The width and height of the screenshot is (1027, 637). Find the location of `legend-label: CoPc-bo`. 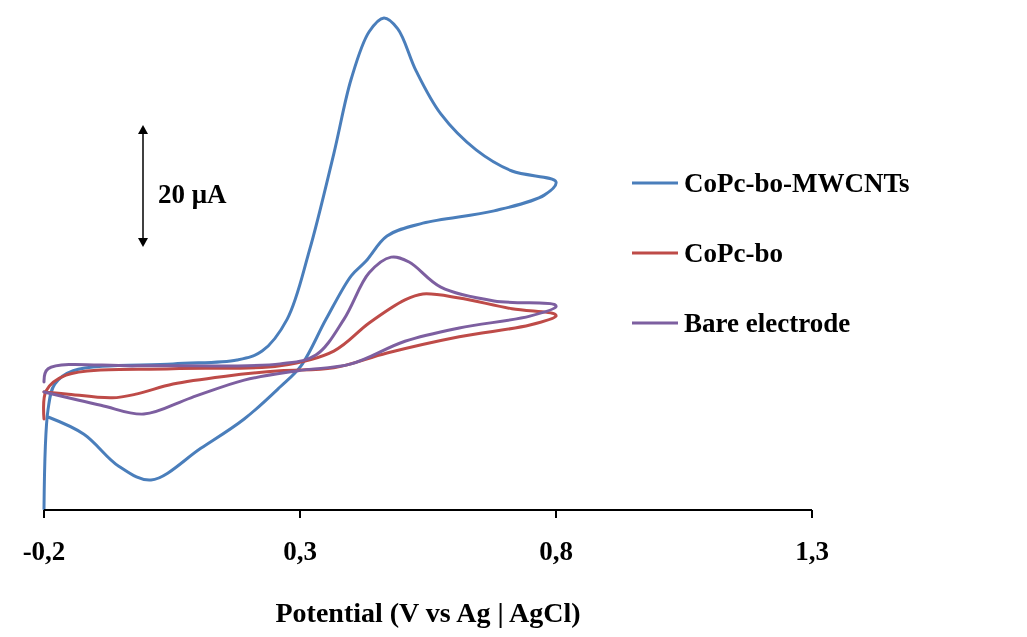

legend-label: CoPc-bo is located at coordinates (733, 253).